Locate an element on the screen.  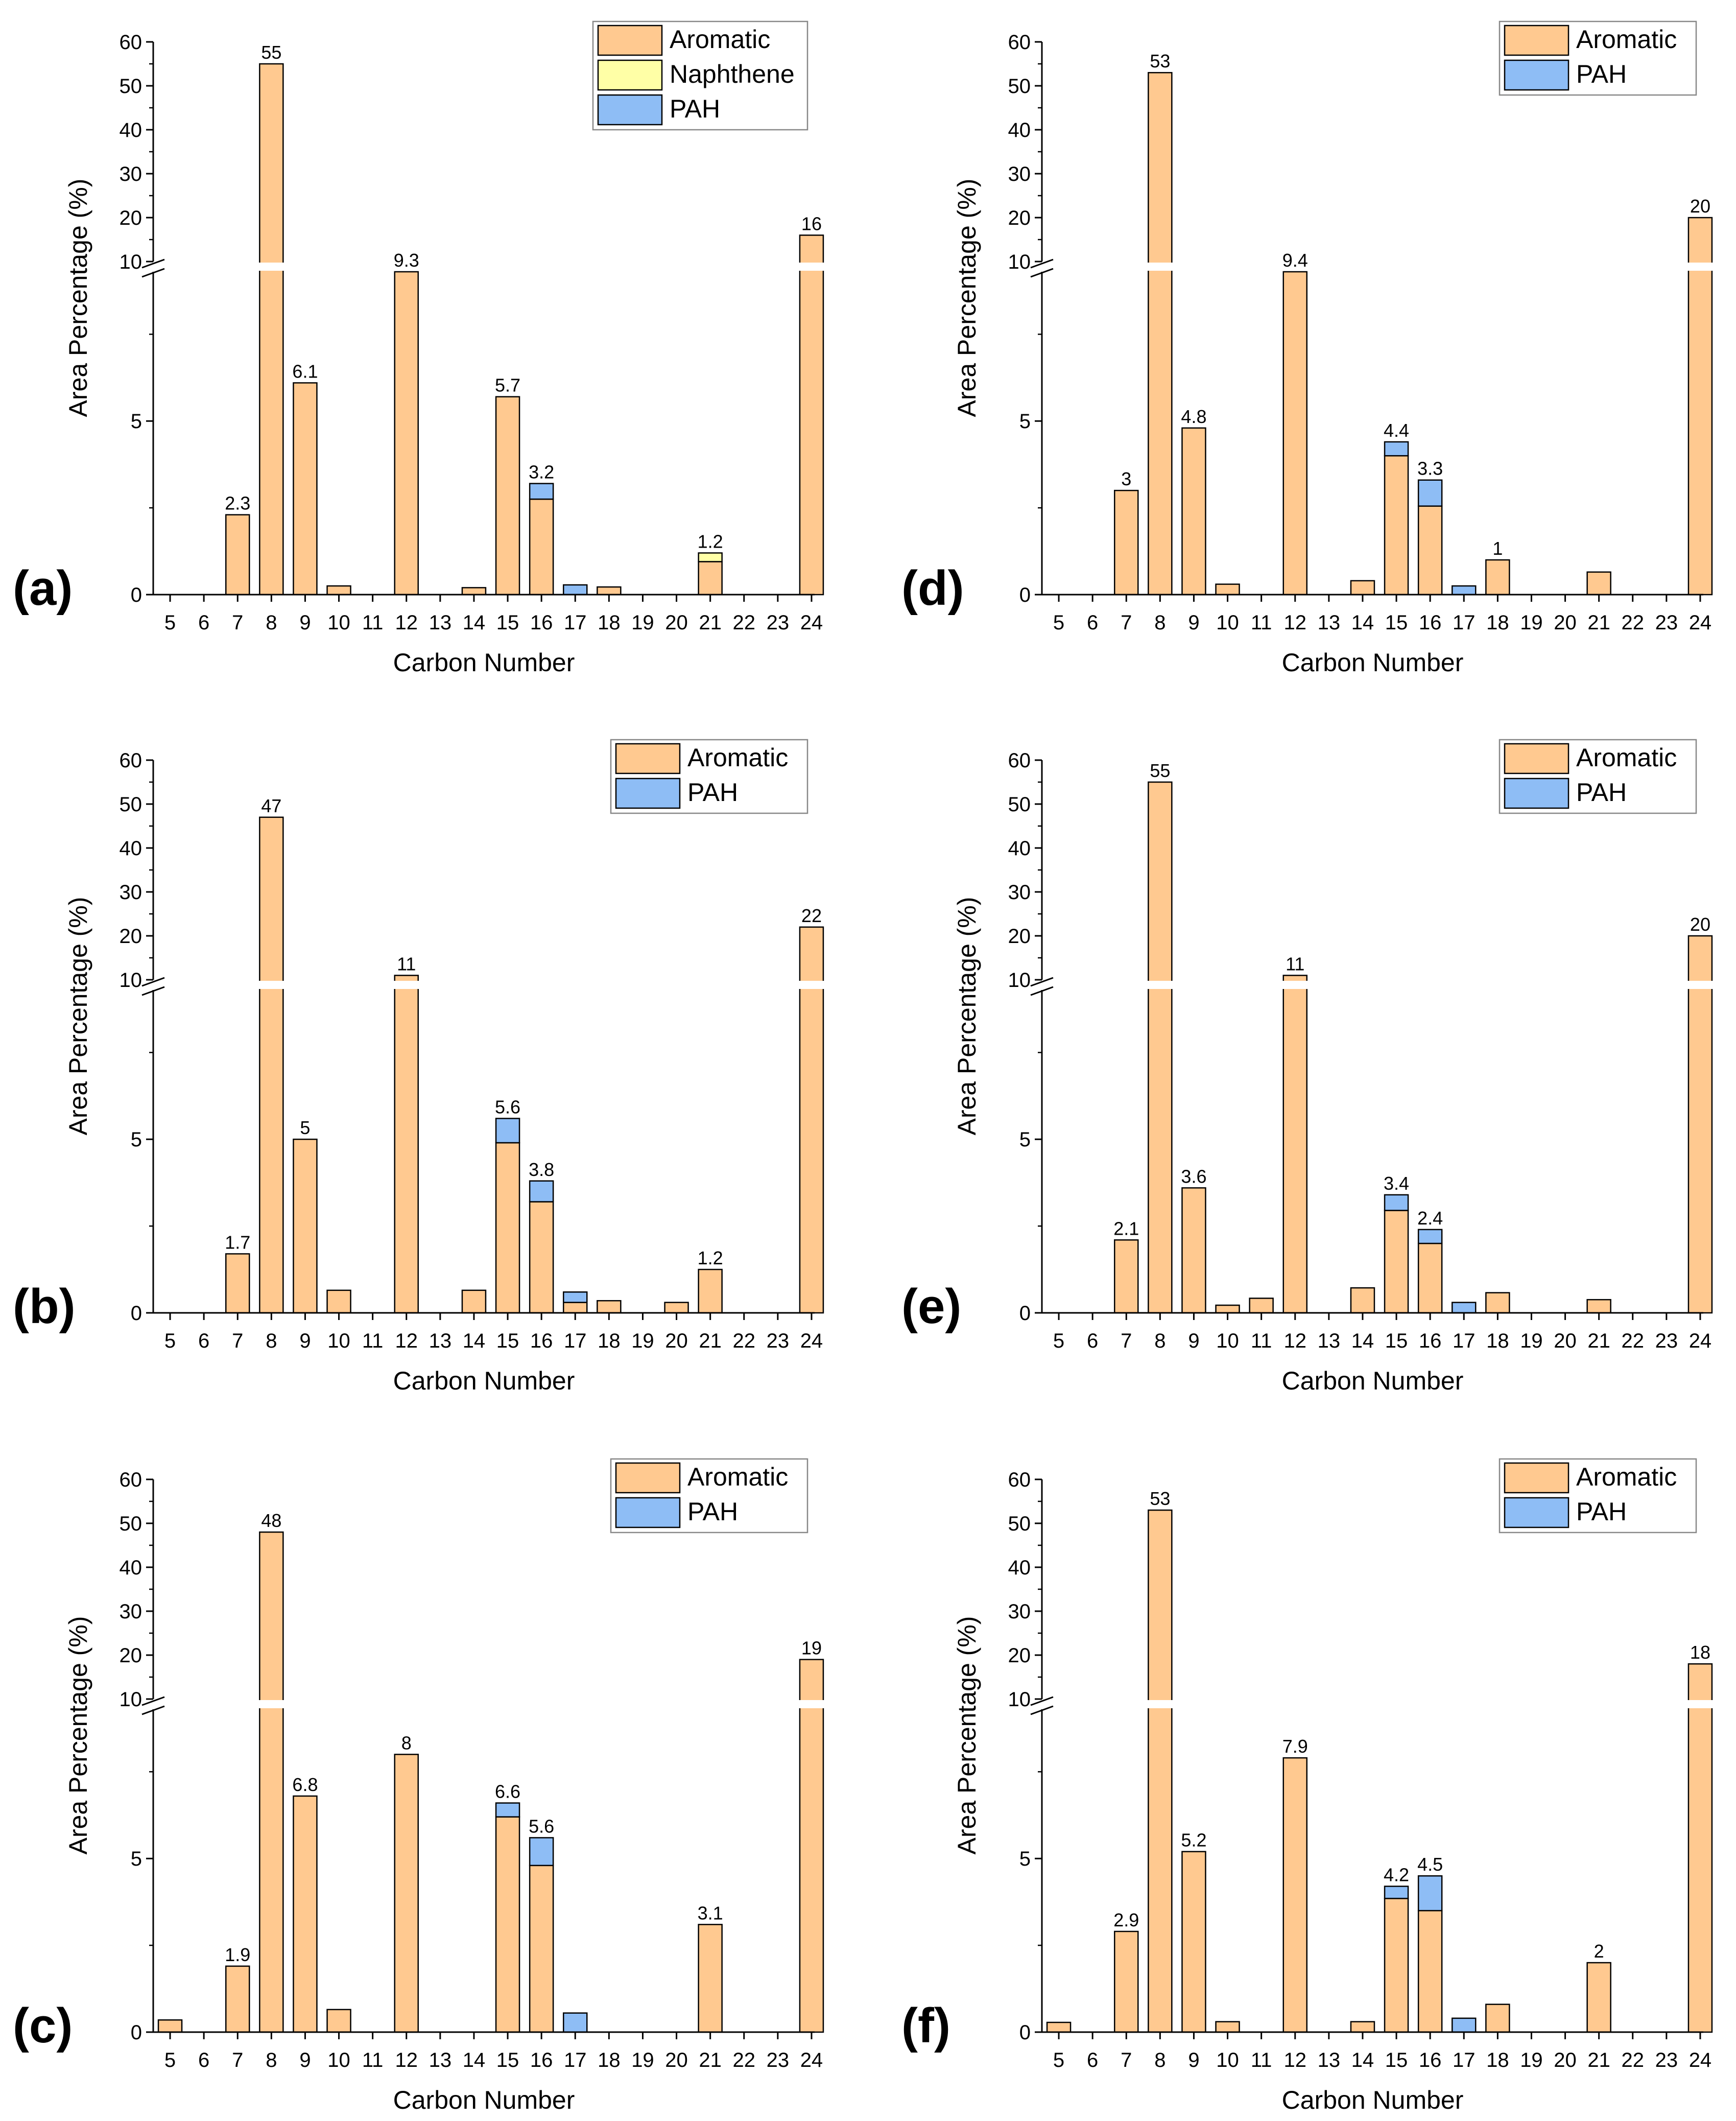
data-label-16: 3.8 is located at coordinates (541, 1170).